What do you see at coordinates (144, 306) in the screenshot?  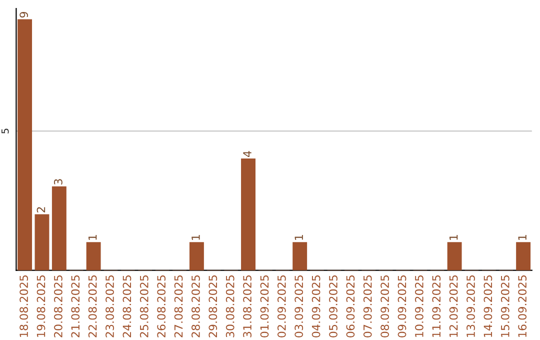 I see `x-tick-label: 25.08.2025` at bounding box center [144, 306].